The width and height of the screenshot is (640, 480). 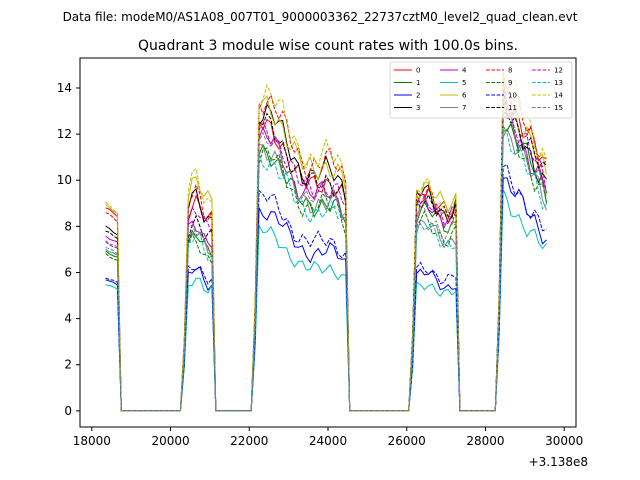 I want to click on y-tick-label: 12, so click(x=64, y=134).